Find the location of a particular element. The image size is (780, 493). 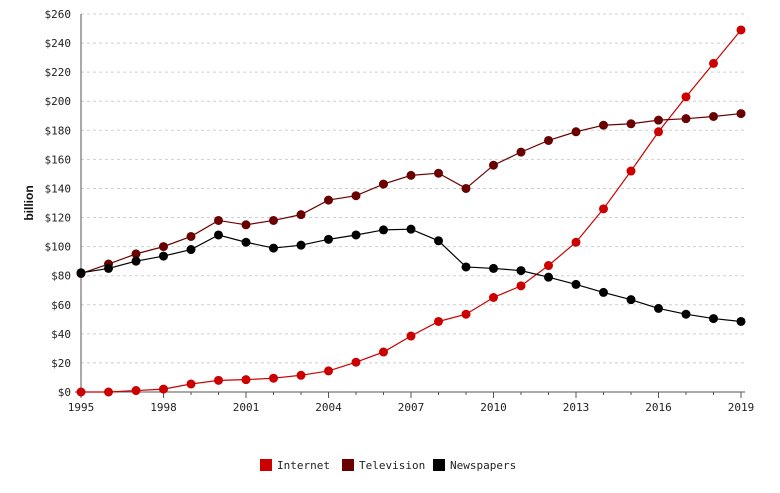

y-tick-label: $40 is located at coordinates (61, 334).